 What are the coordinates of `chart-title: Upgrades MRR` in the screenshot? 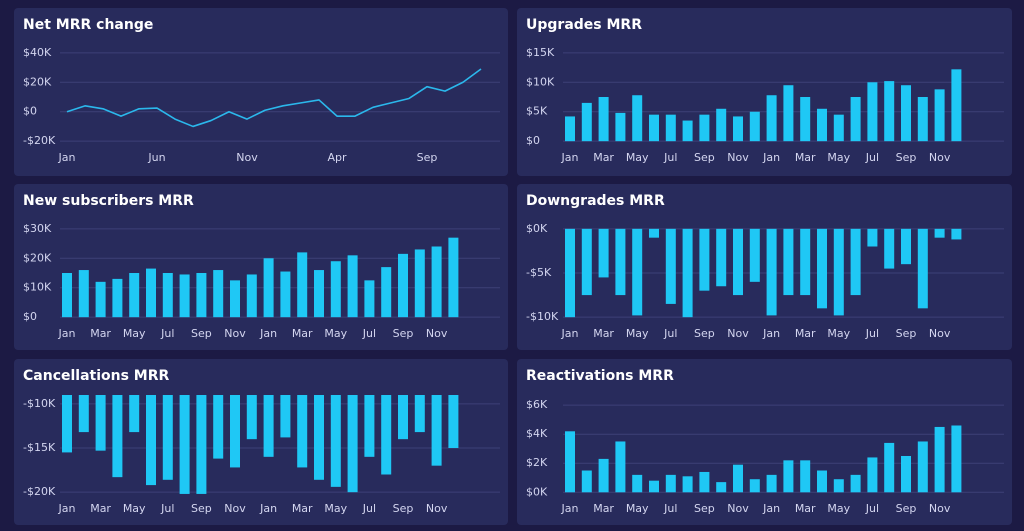 It's located at (584, 25).